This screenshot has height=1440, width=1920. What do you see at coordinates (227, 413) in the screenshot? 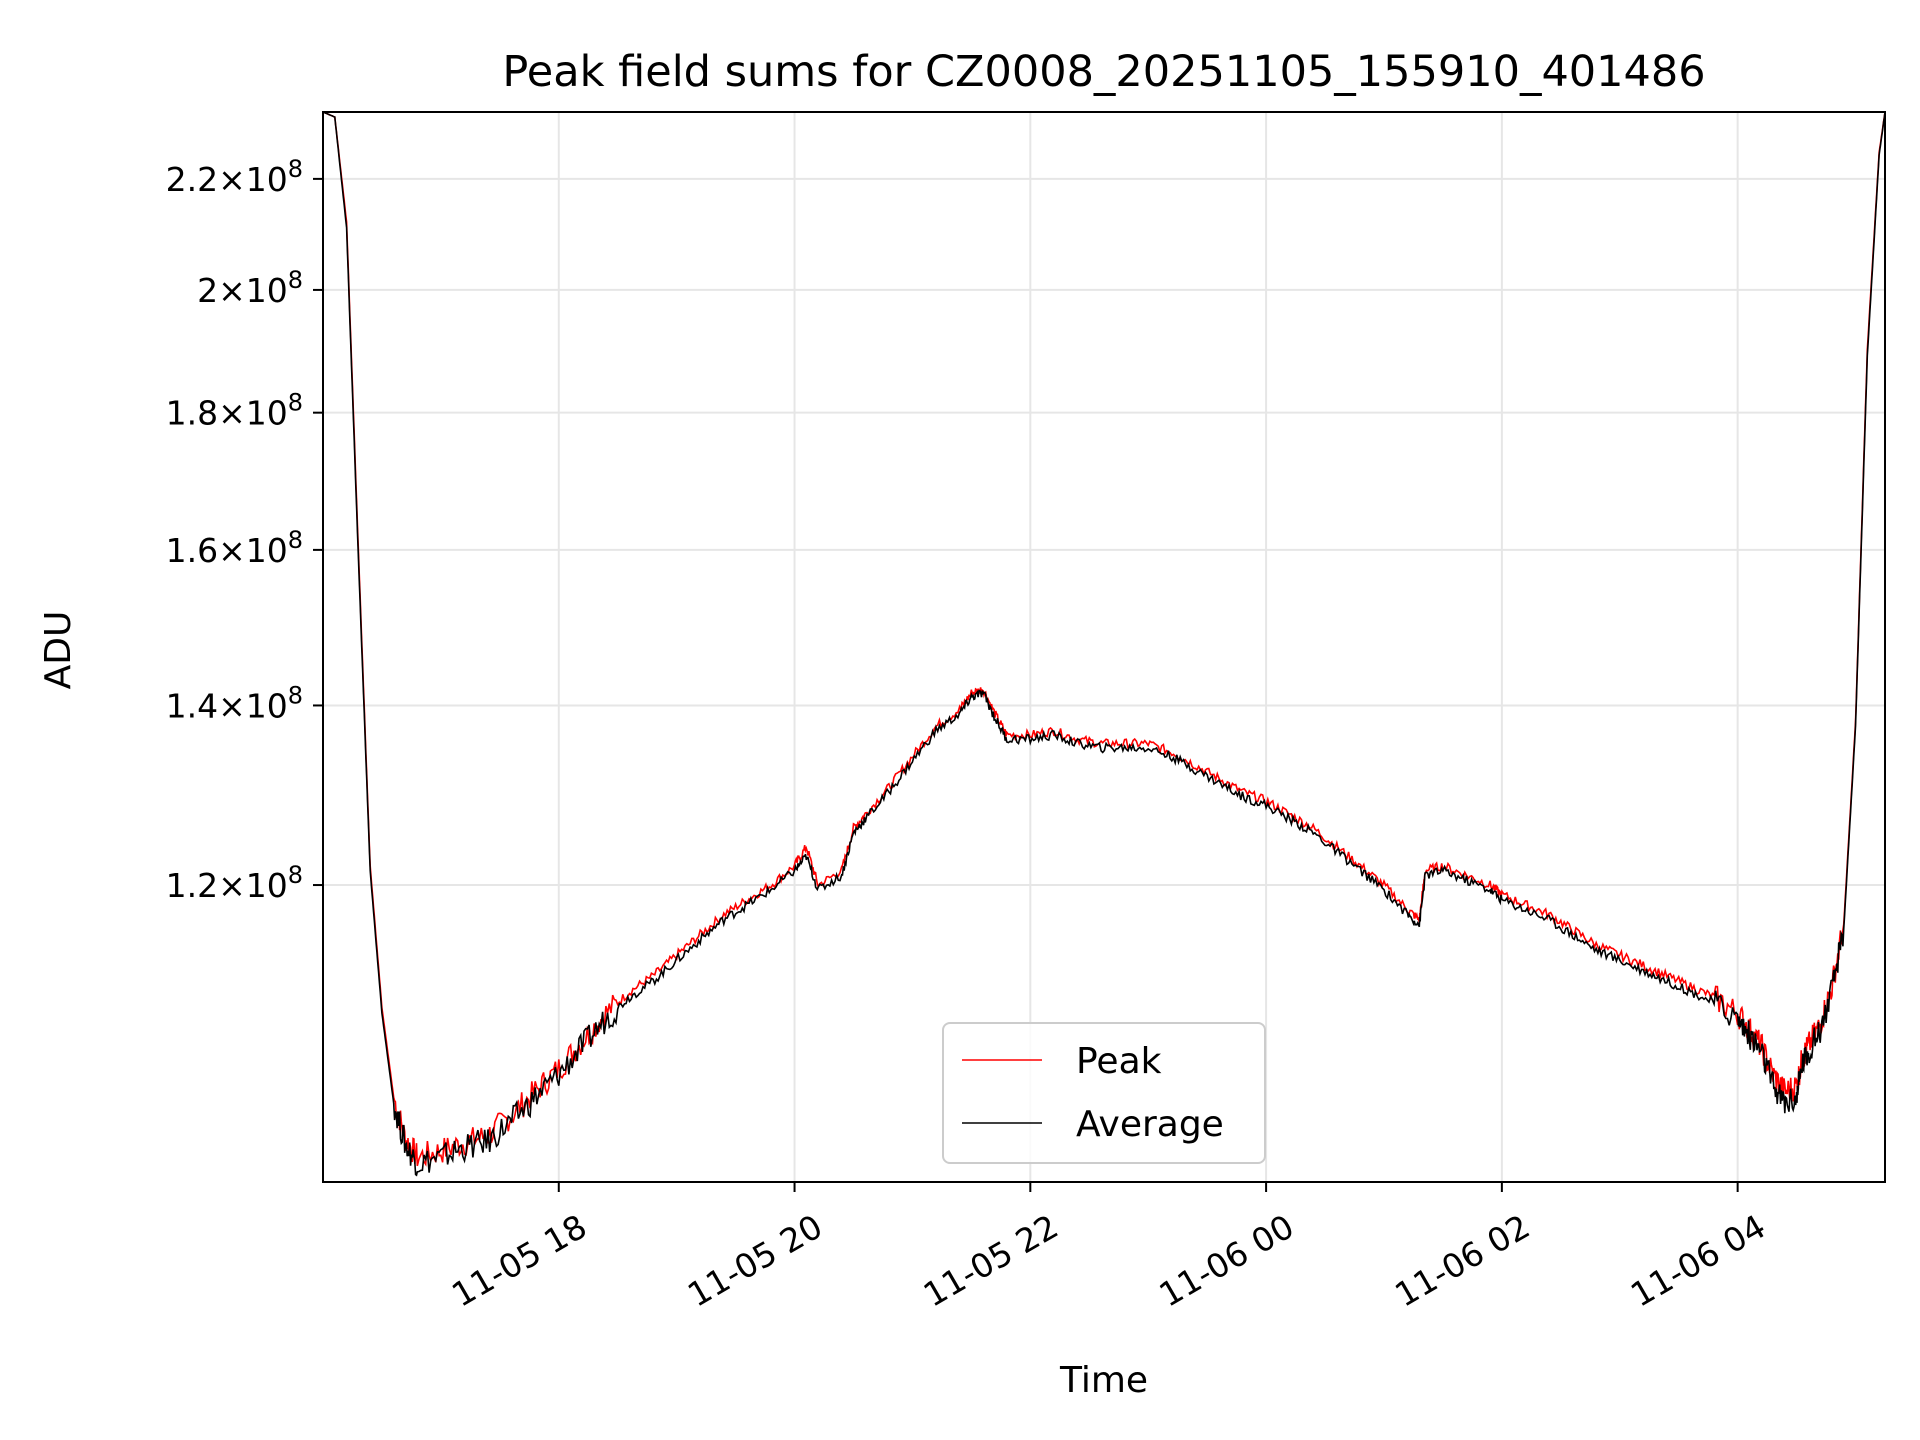
I see `y-tick-mantissa: 1.8×10` at bounding box center [227, 413].